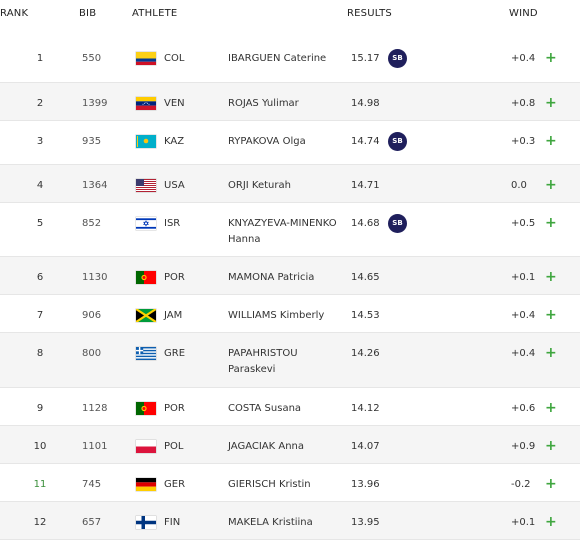 This screenshot has width=580, height=540. Describe the element at coordinates (265, 408) in the screenshot. I see `athlete-name: COSTA Susana` at that location.